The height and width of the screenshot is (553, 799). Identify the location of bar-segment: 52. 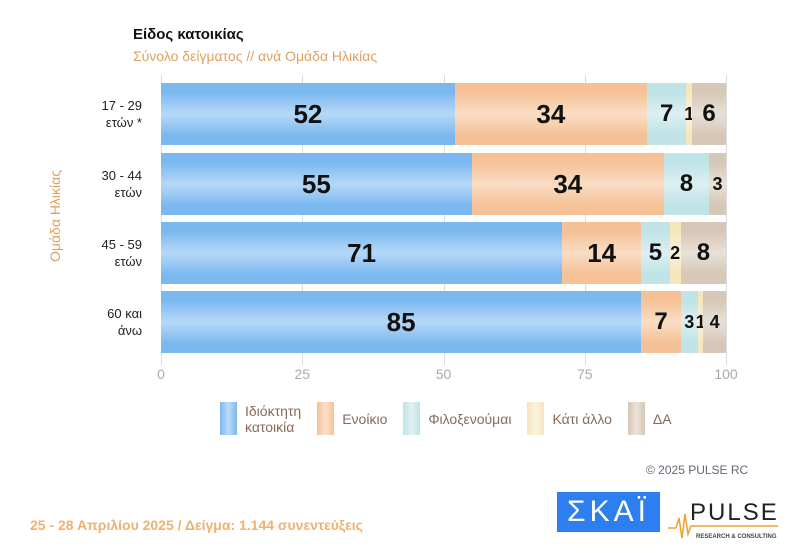
(308, 114).